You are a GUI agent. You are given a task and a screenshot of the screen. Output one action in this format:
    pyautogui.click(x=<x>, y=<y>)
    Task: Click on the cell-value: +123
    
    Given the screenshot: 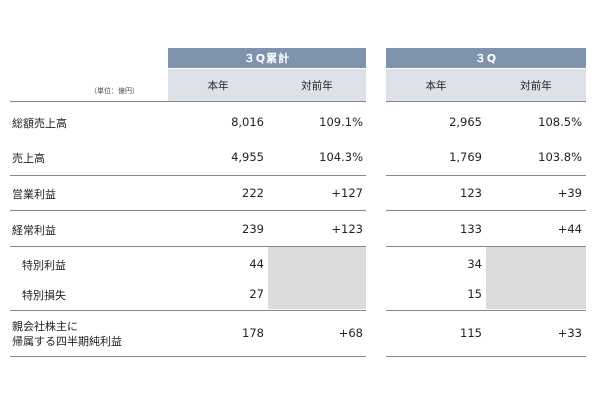 What is the action you would take?
    pyautogui.click(x=347, y=229)
    